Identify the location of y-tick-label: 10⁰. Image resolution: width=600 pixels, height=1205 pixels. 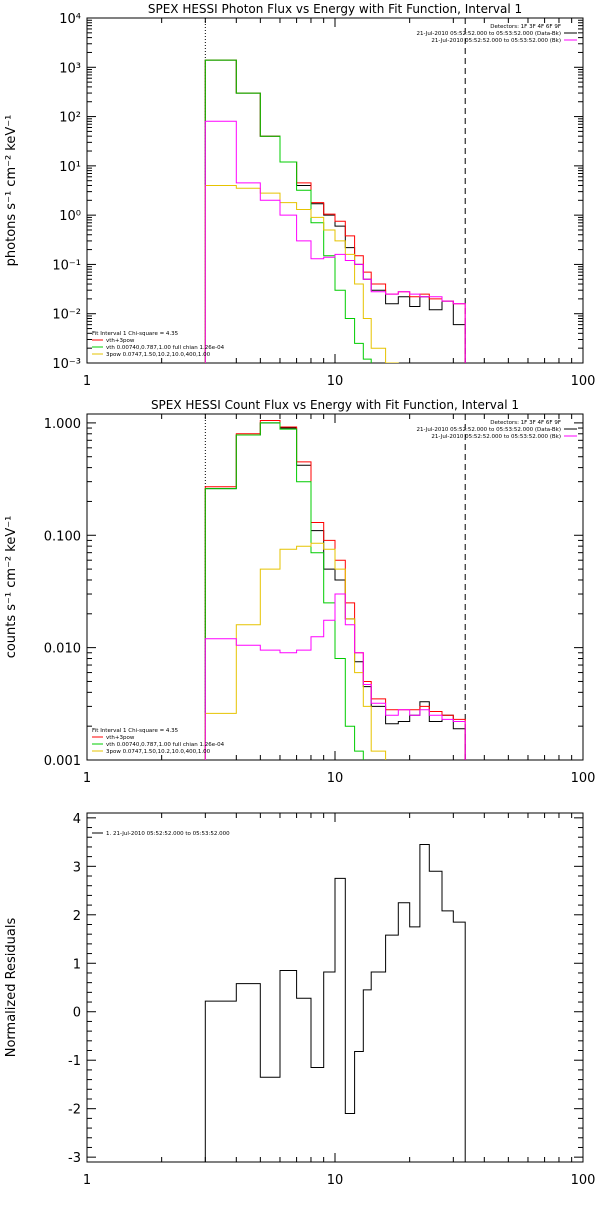
(70, 216).